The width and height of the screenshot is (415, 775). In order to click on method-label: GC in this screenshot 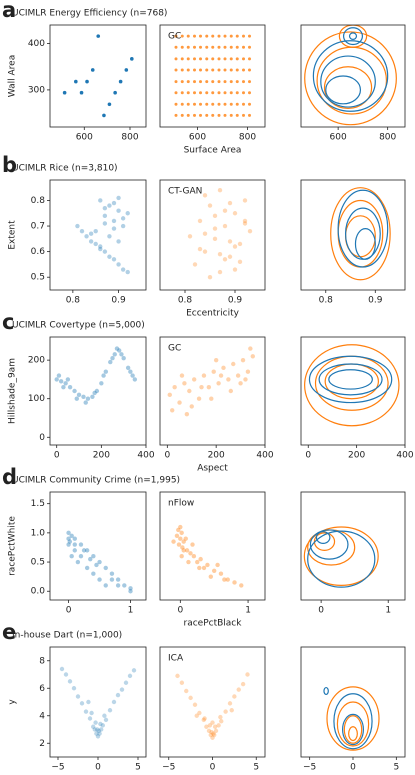, I will do `click(174, 349)`.